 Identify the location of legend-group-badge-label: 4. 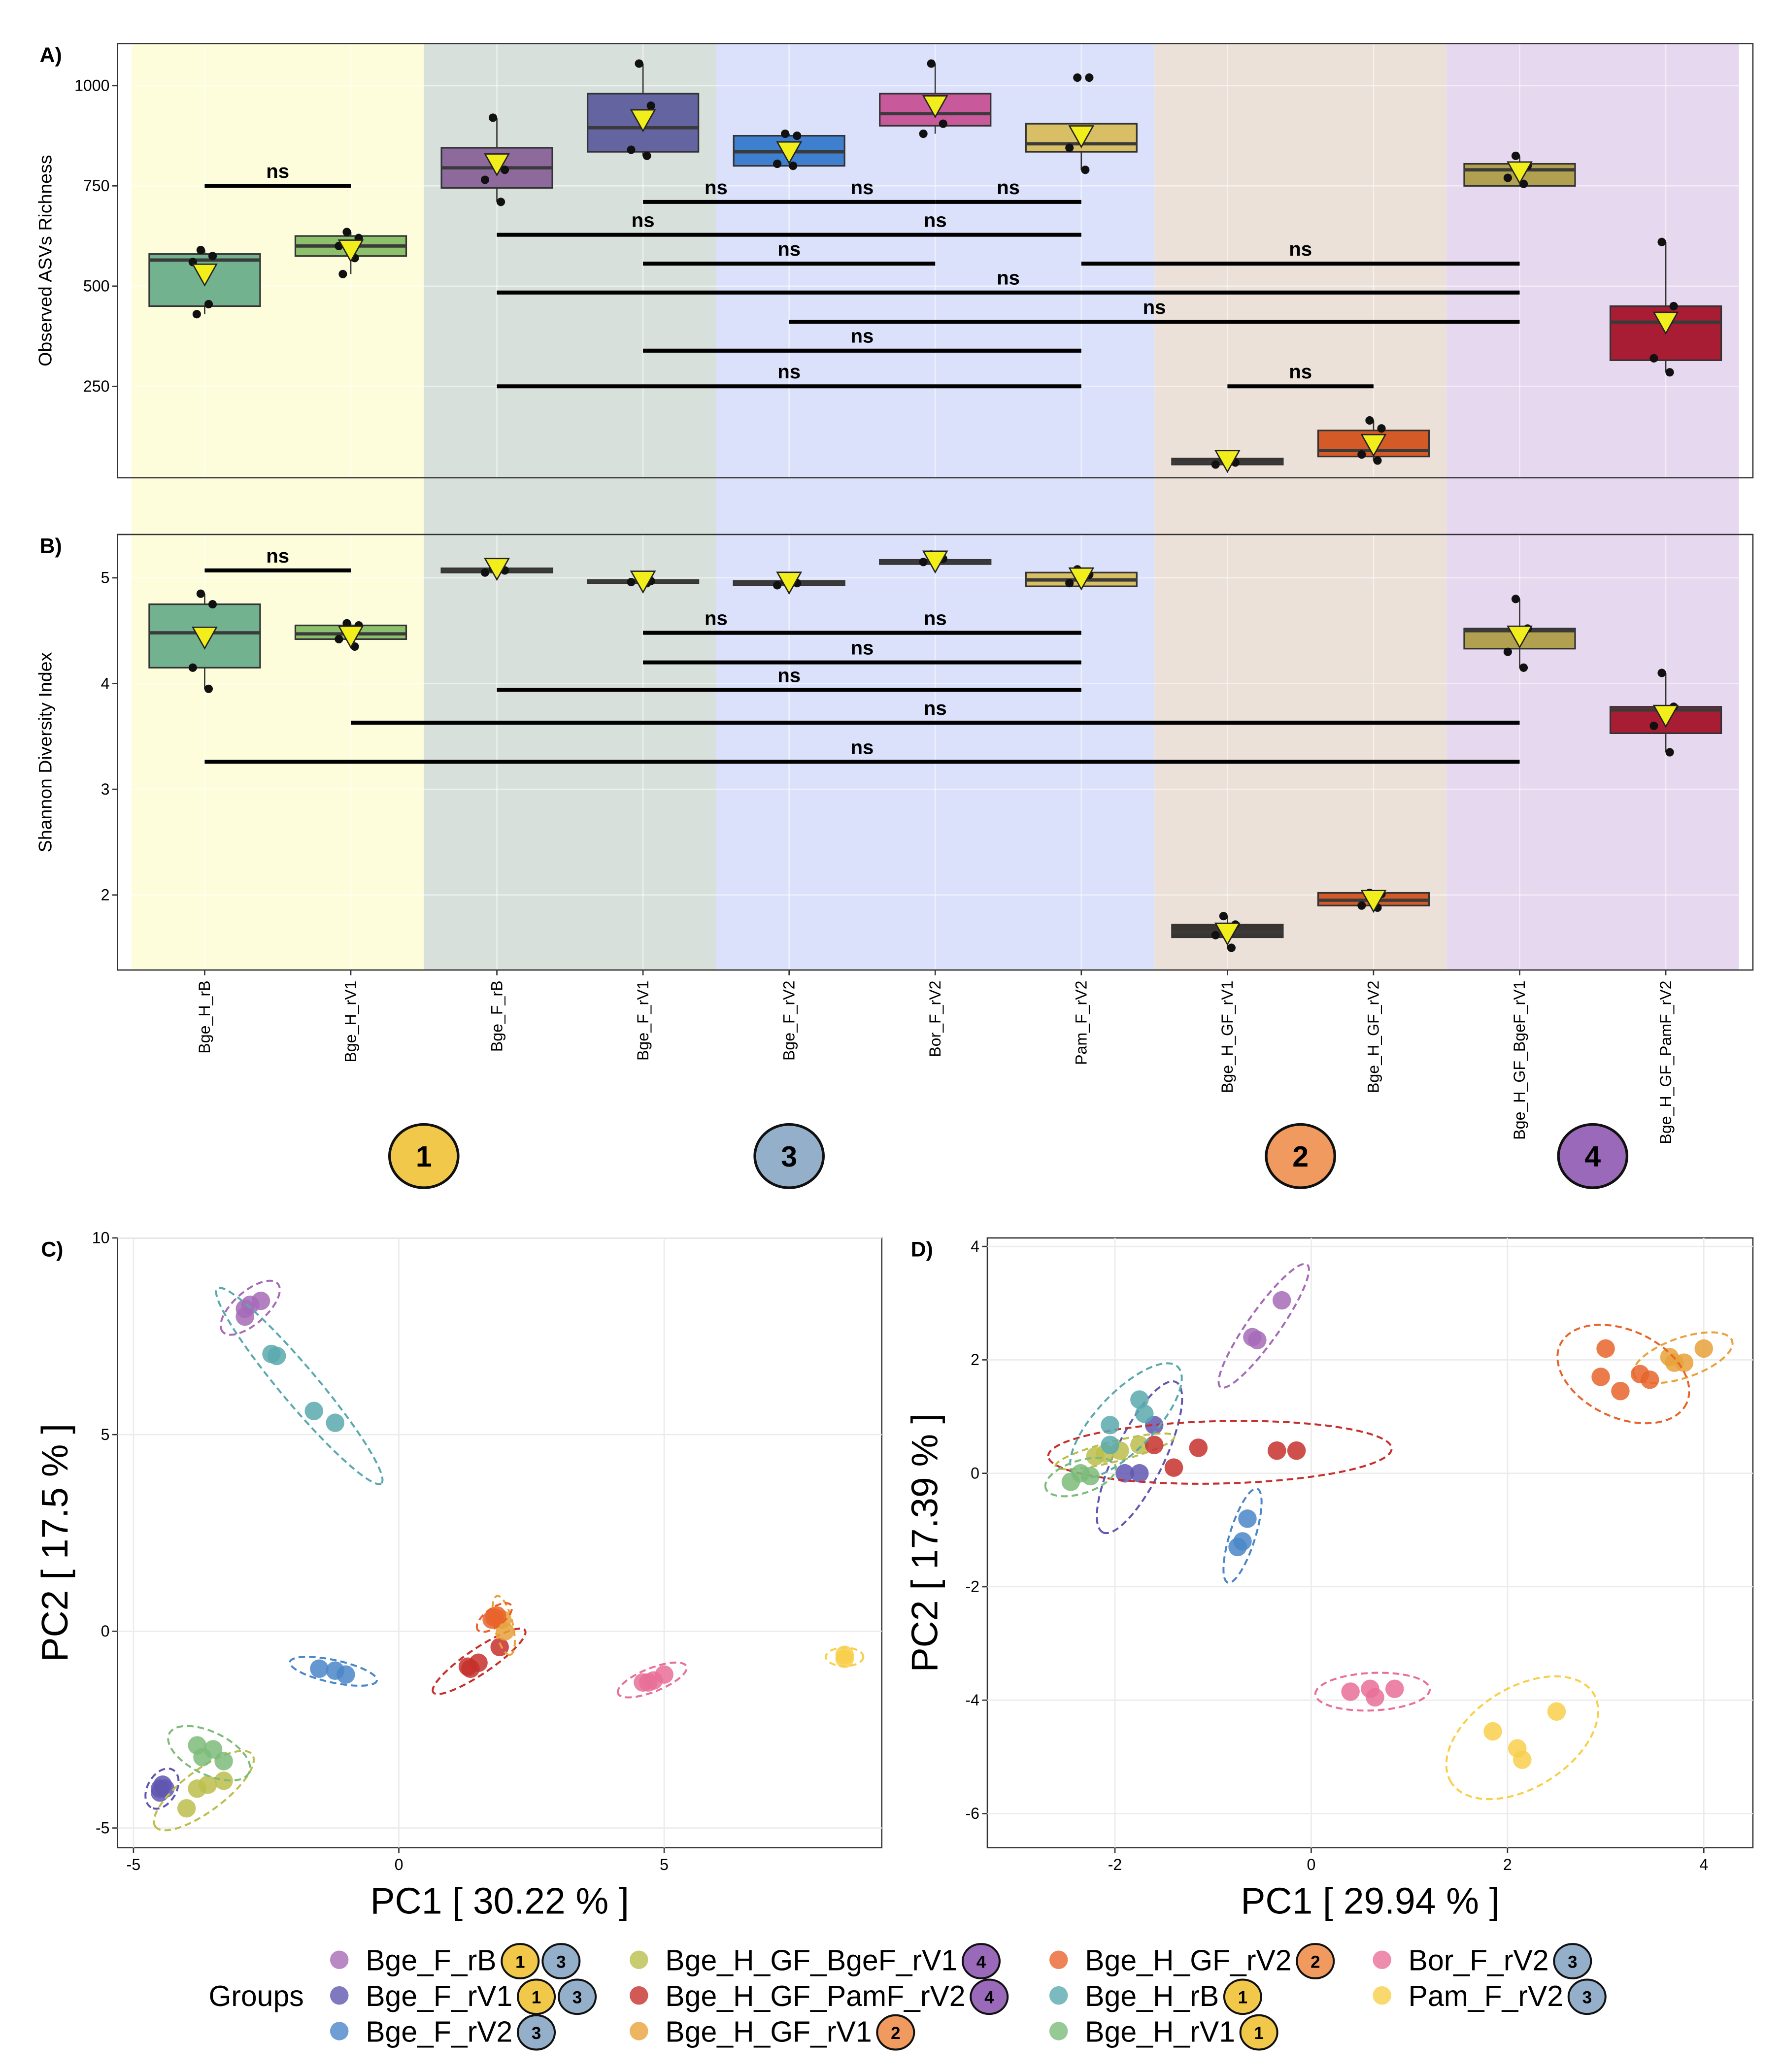
(981, 1962).